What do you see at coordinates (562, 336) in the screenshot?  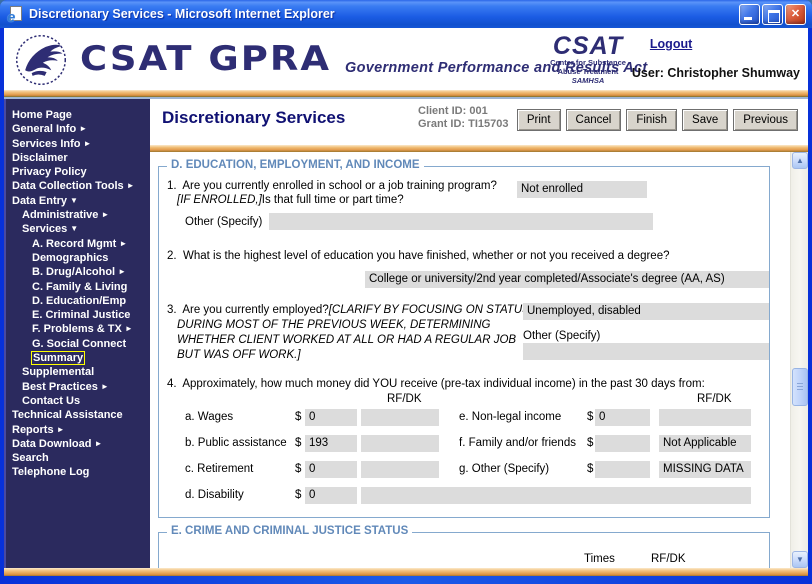 I see `q3-other-label: Other (Specify)` at bounding box center [562, 336].